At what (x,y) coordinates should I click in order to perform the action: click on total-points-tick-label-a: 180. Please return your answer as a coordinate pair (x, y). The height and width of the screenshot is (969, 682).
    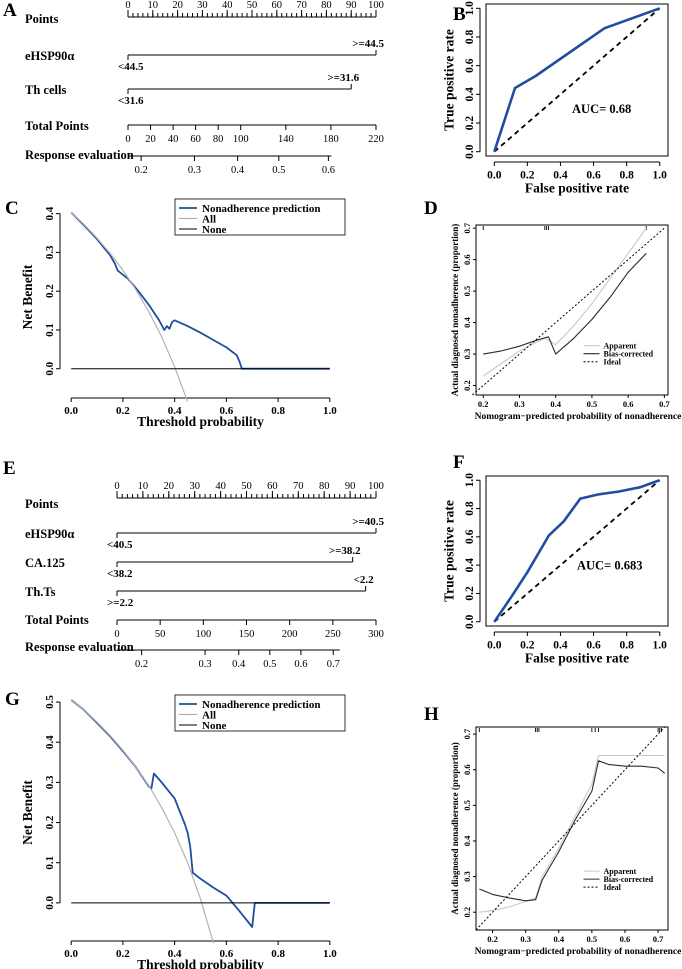
    Looking at the image, I should click on (331, 139).